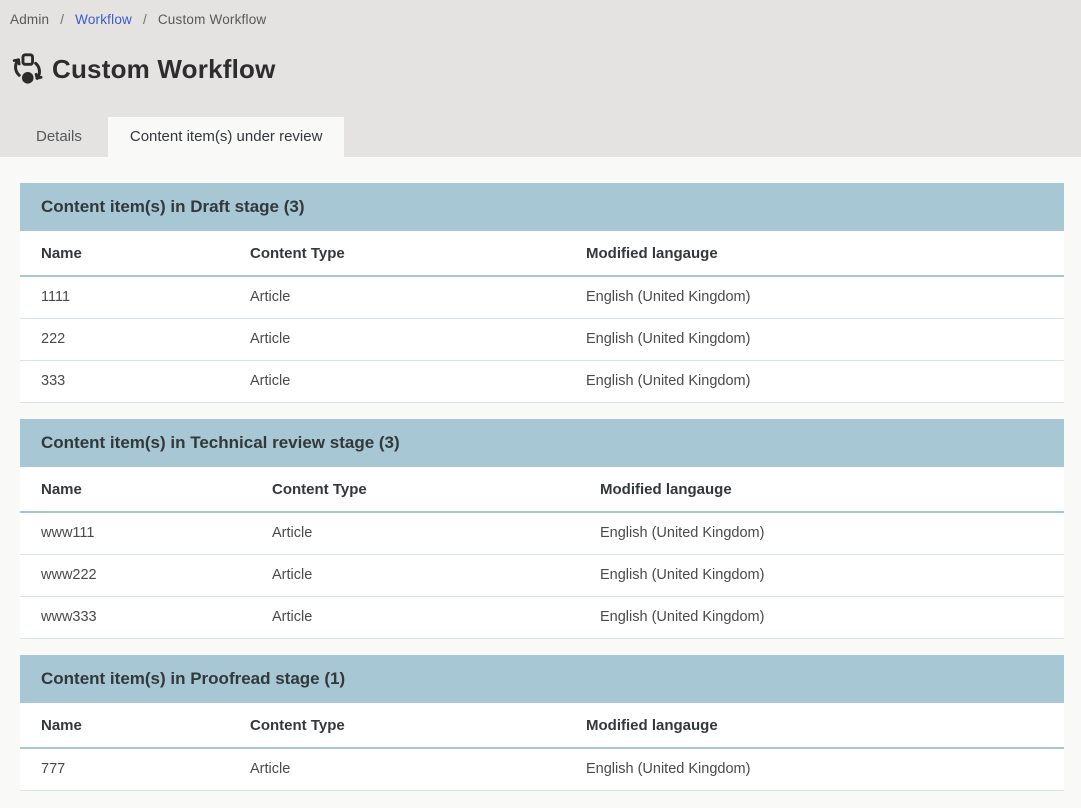  Describe the element at coordinates (27, 68) in the screenshot. I see `workflow-icon` at that location.